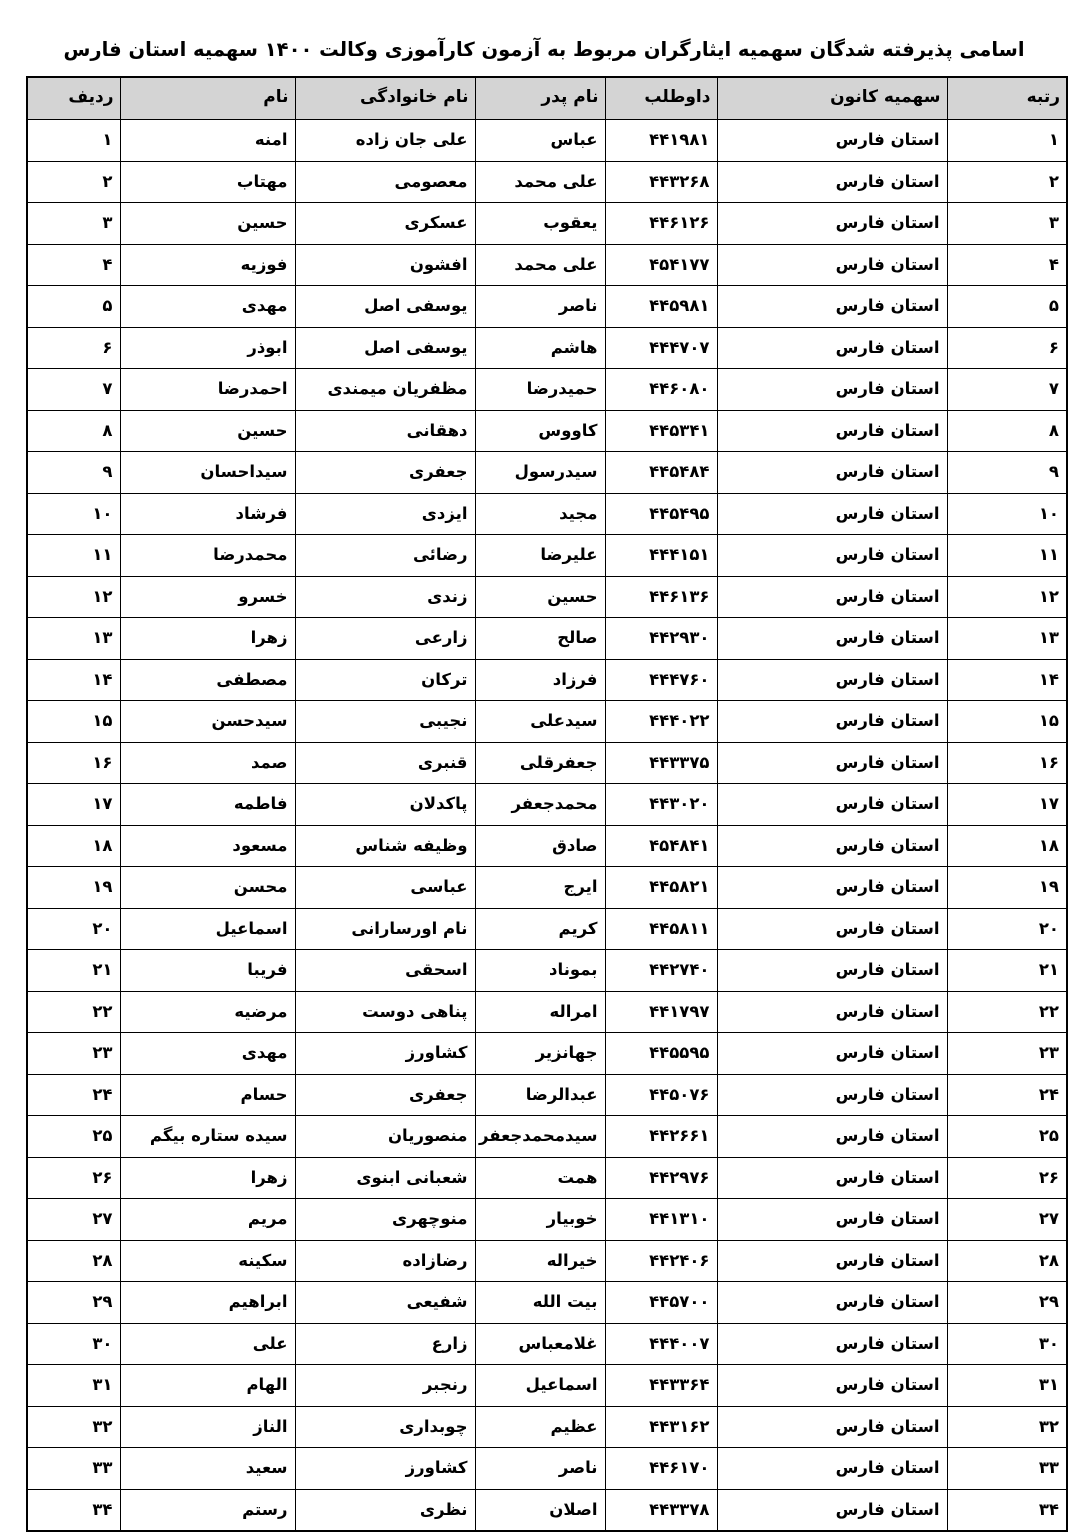 Image resolution: width=1088 pixels, height=1532 pixels. I want to click on cell-father-name: مجید, so click(540, 514).